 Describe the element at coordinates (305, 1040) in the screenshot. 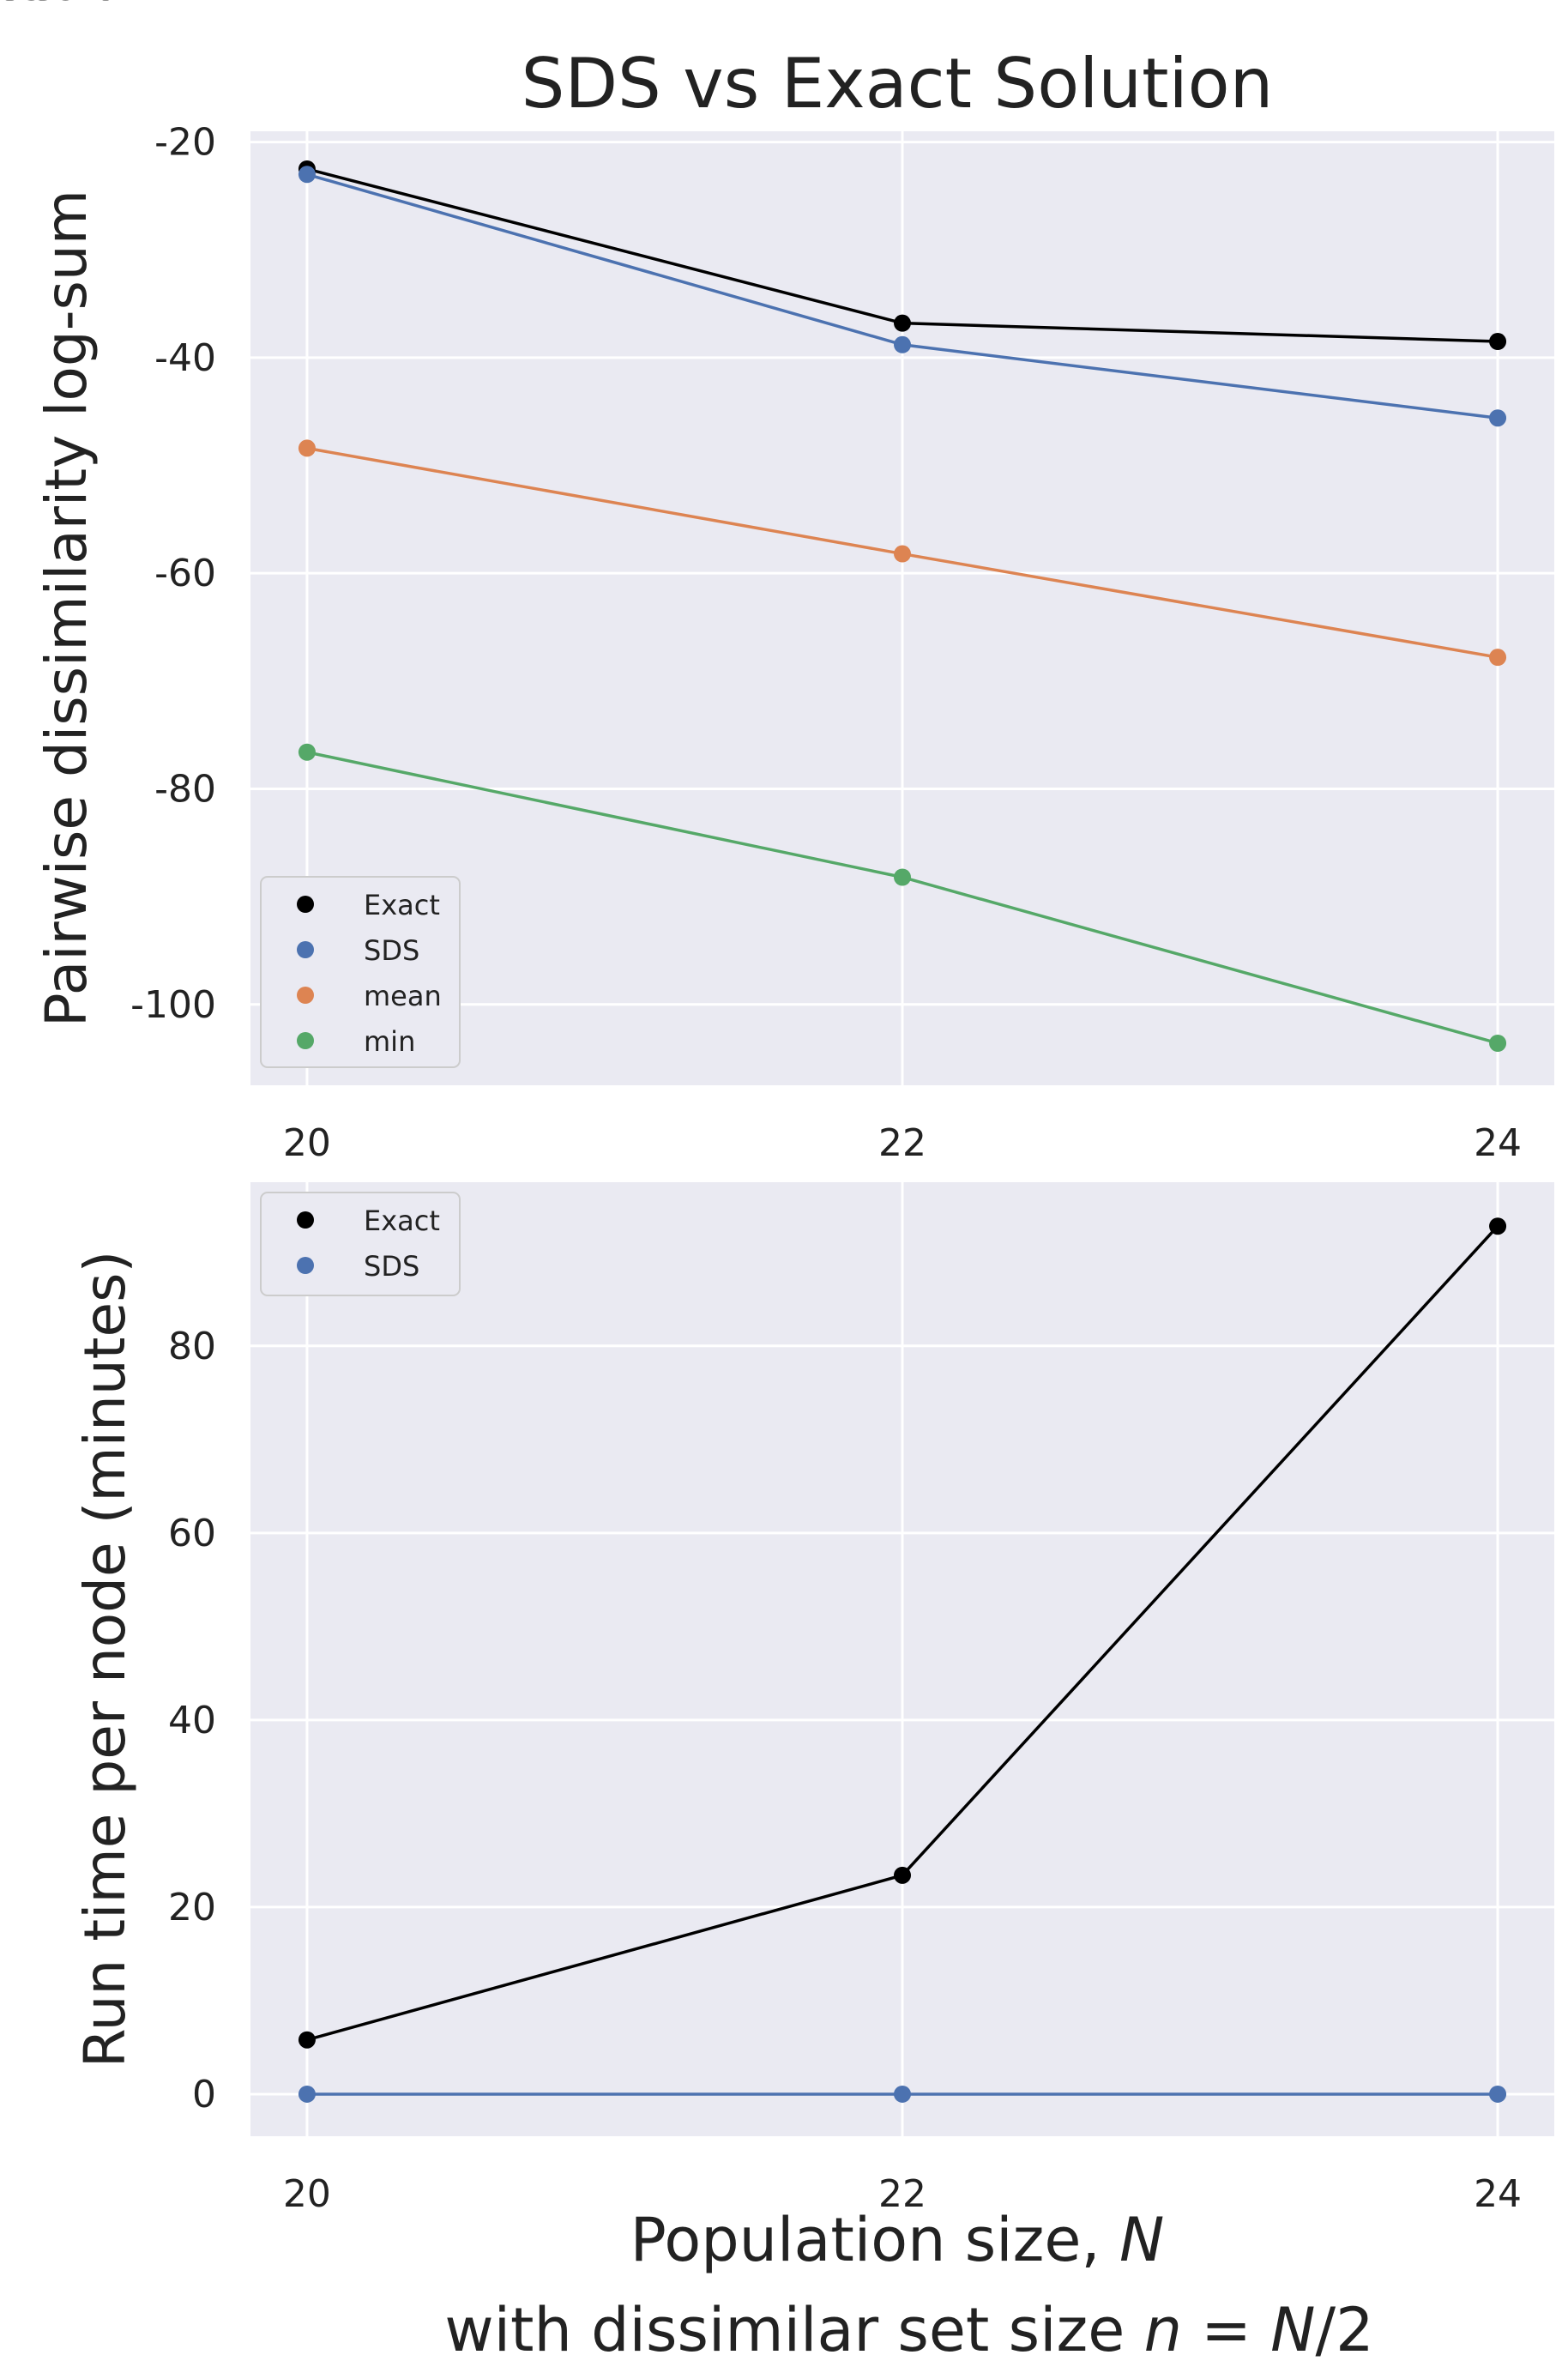

I see `legend-marker-min` at that location.